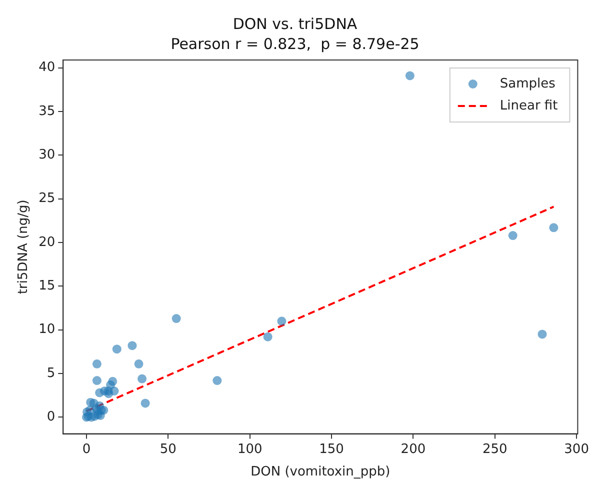 This screenshot has width=600, height=497. Describe the element at coordinates (51, 417) in the screenshot. I see `y-tick-label: 0` at that location.